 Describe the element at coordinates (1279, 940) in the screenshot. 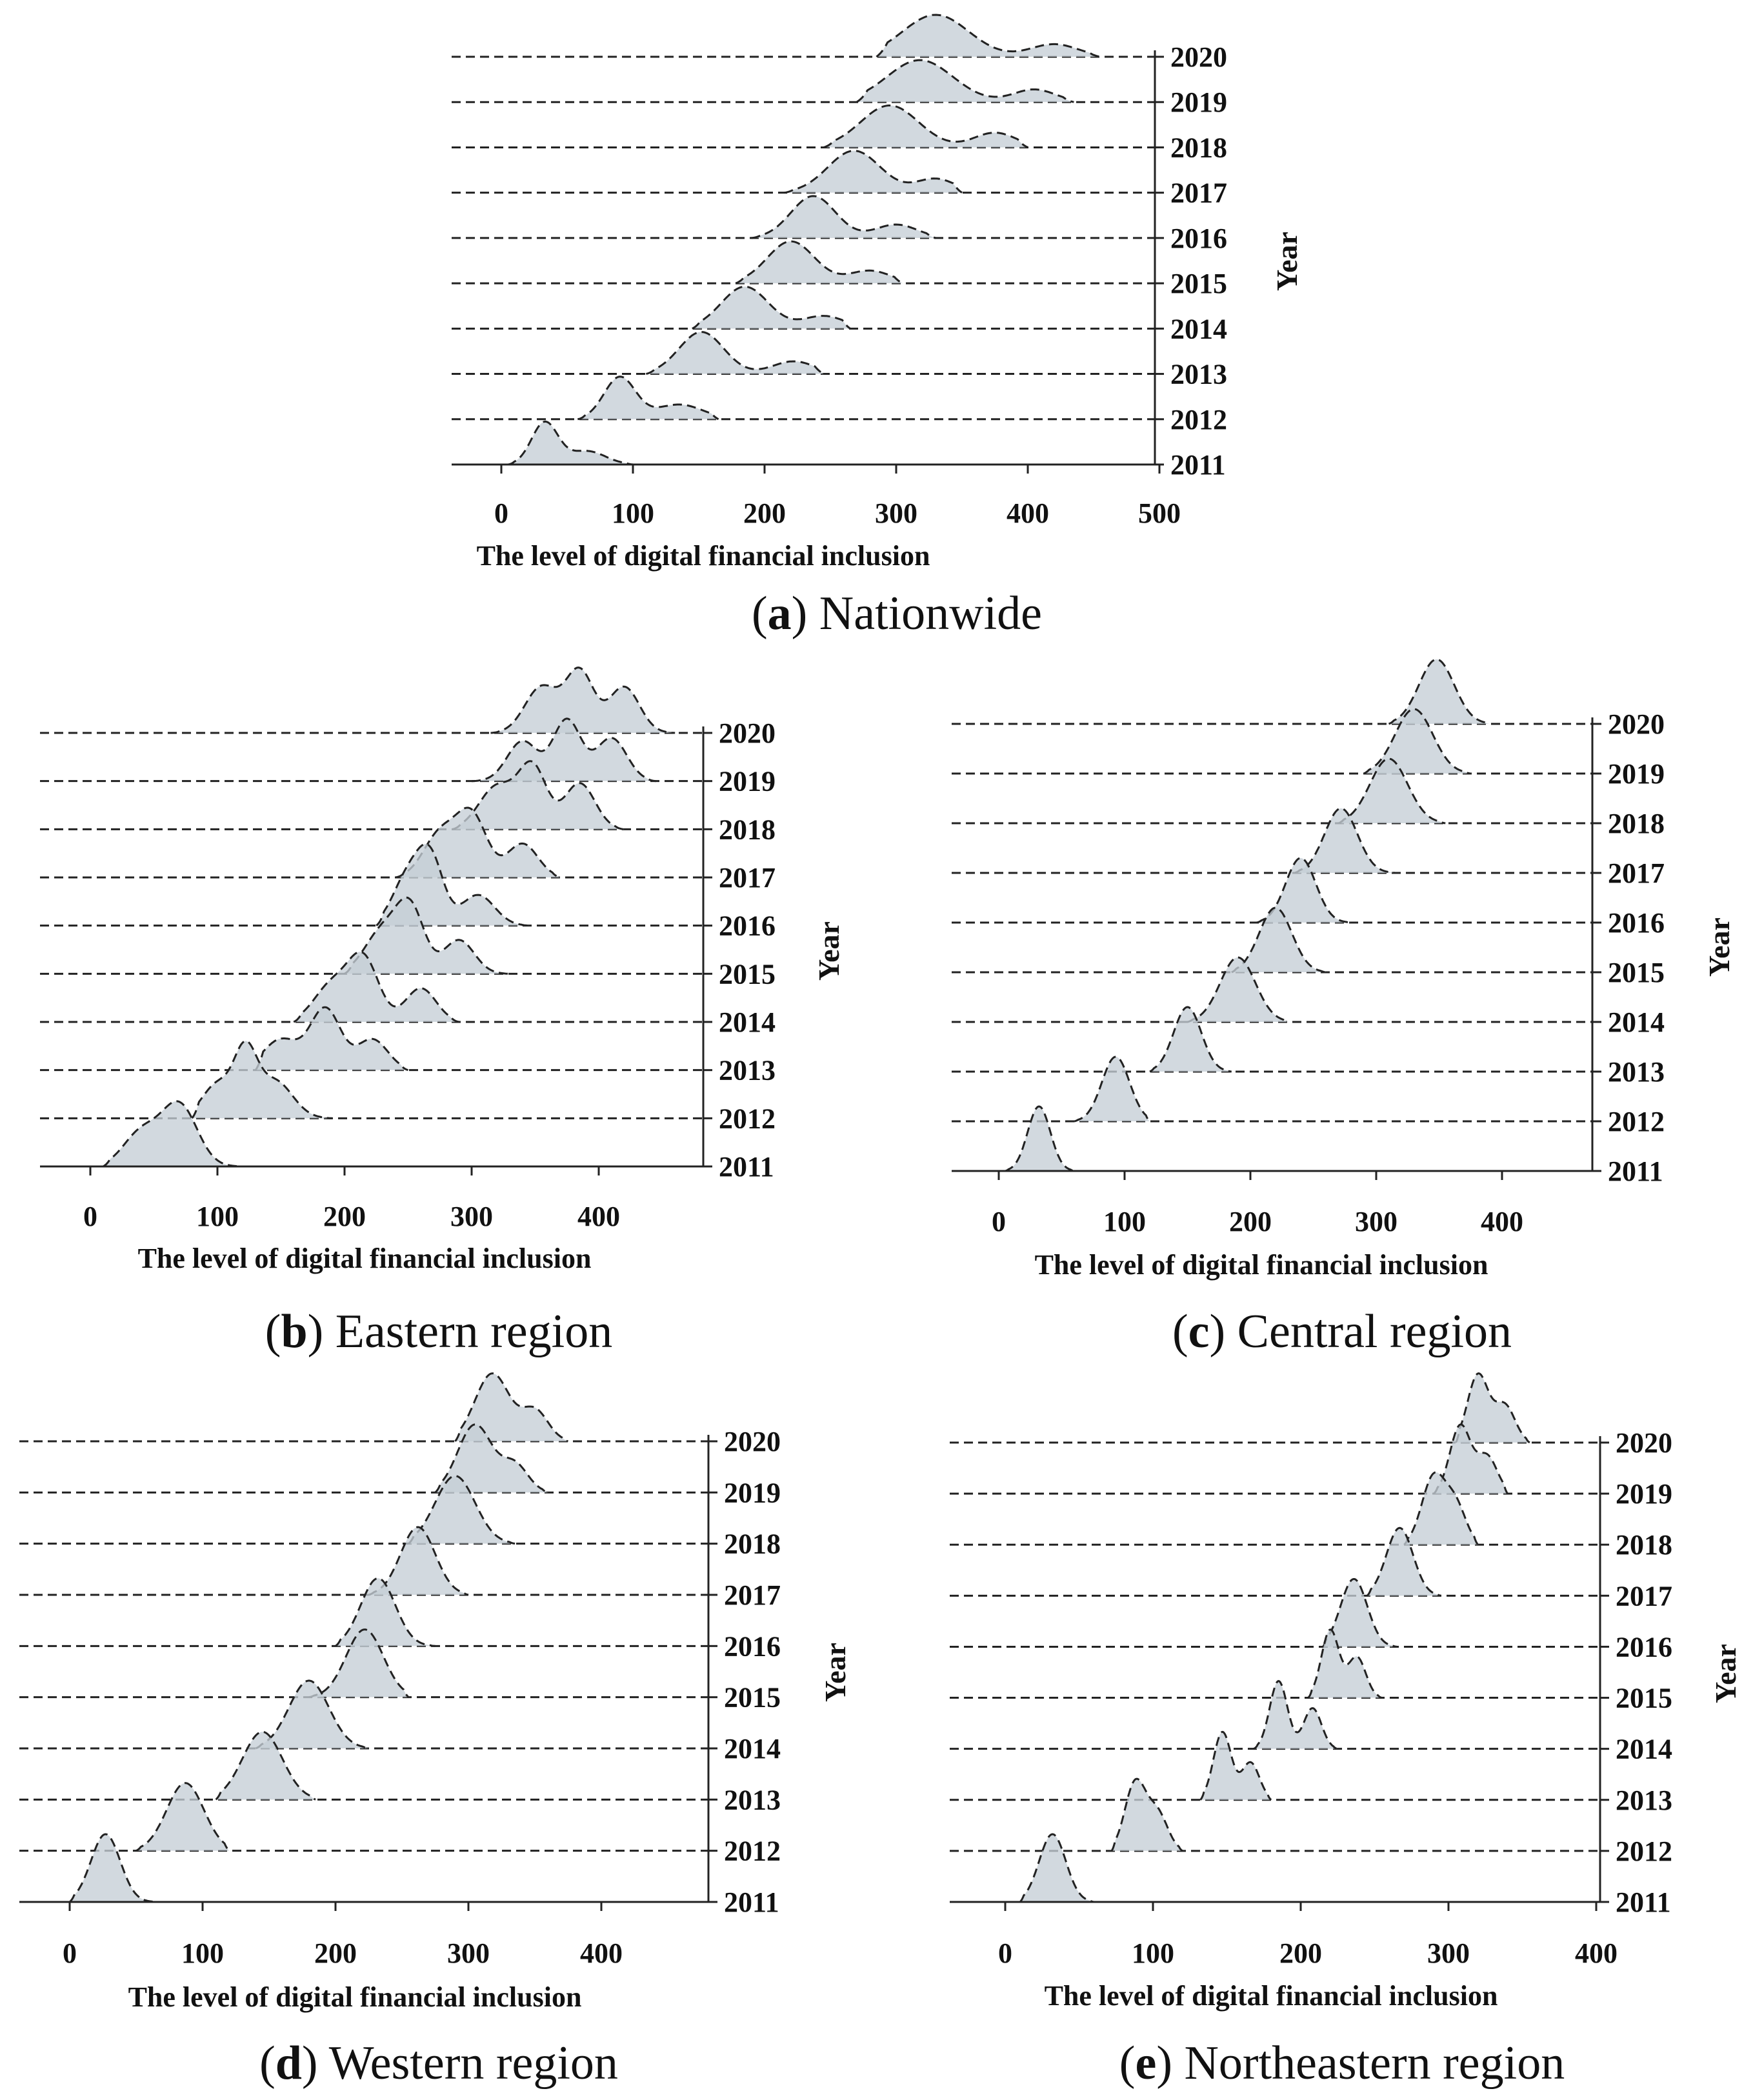

I see `ridge-line-c-2015` at that location.